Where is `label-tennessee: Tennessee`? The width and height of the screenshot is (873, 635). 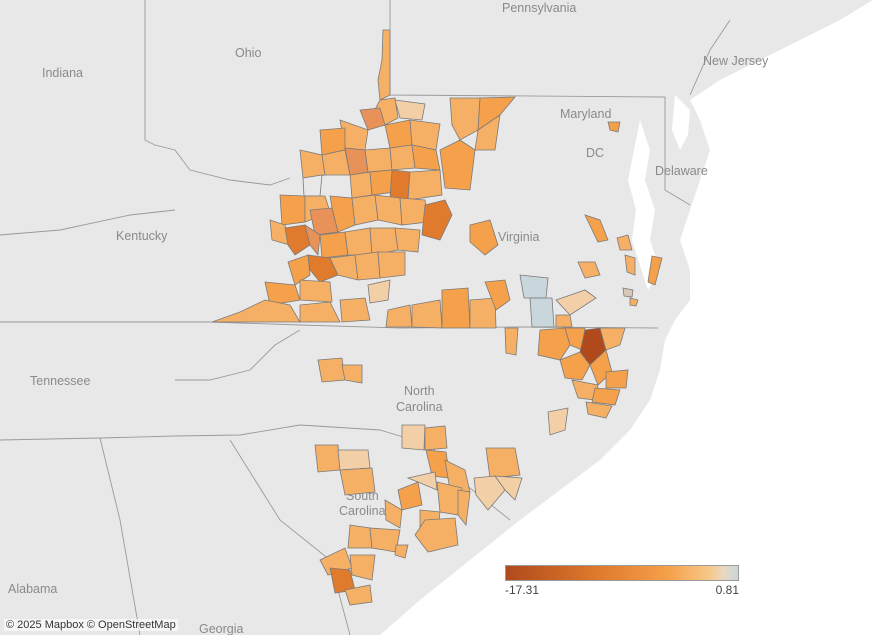 label-tennessee: Tennessee is located at coordinates (60, 381).